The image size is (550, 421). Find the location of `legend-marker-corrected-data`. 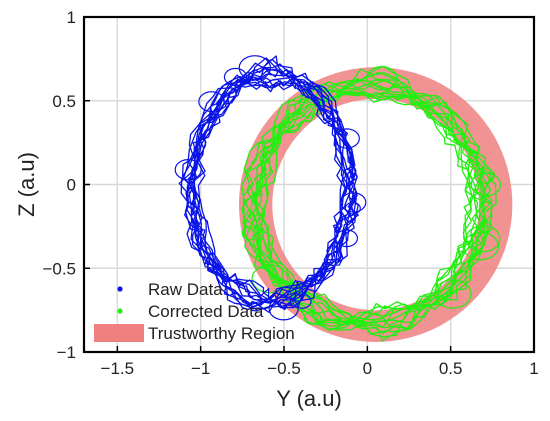

legend-marker-corrected-data is located at coordinates (120, 311).